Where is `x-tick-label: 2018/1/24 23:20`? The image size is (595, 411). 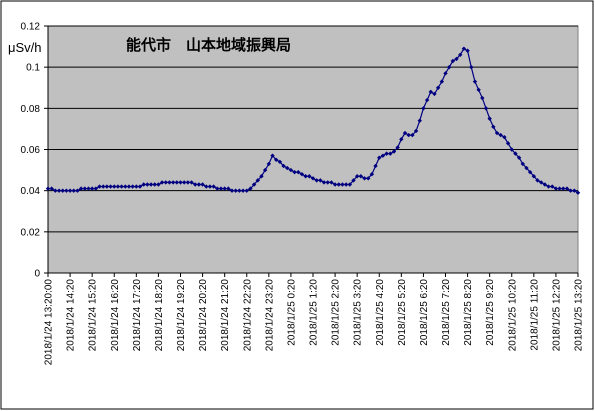 x-tick-label: 2018/1/24 23:20 is located at coordinates (269, 315).